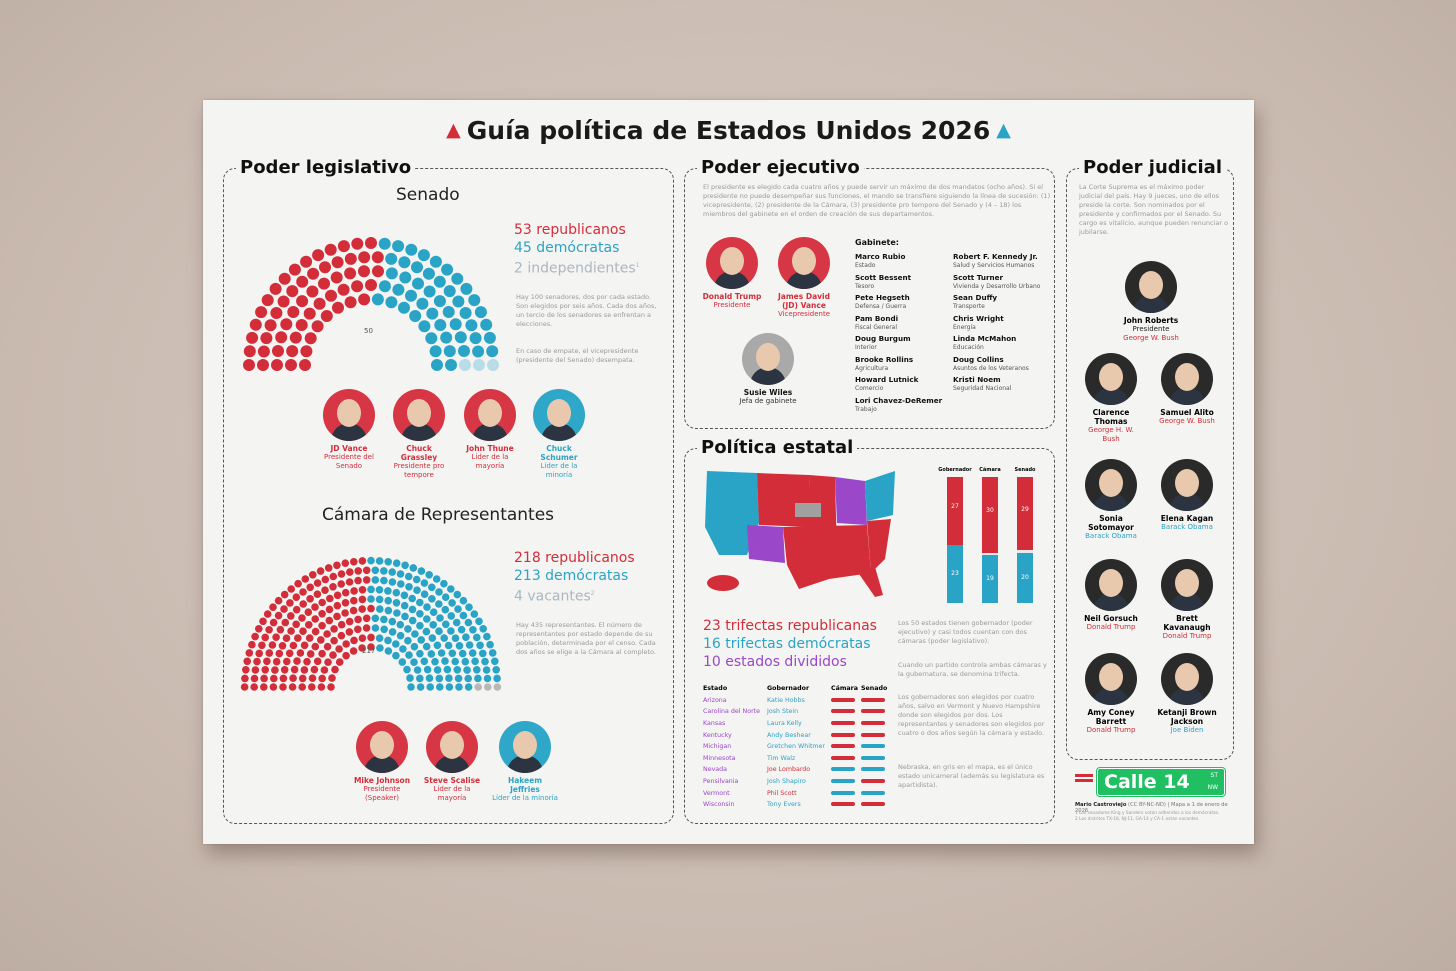 The image size is (1456, 971). What do you see at coordinates (955, 470) in the screenshot?
I see `bar-label: Gobernador` at bounding box center [955, 470].